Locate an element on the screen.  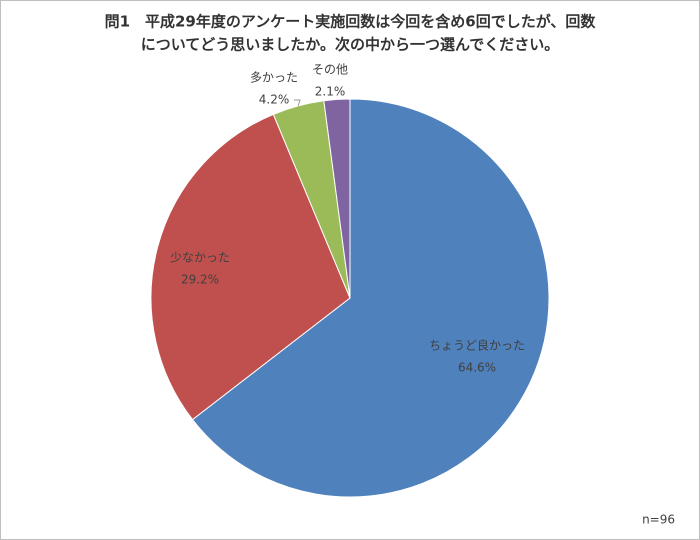
pie-slice is located at coordinates (337, 198).